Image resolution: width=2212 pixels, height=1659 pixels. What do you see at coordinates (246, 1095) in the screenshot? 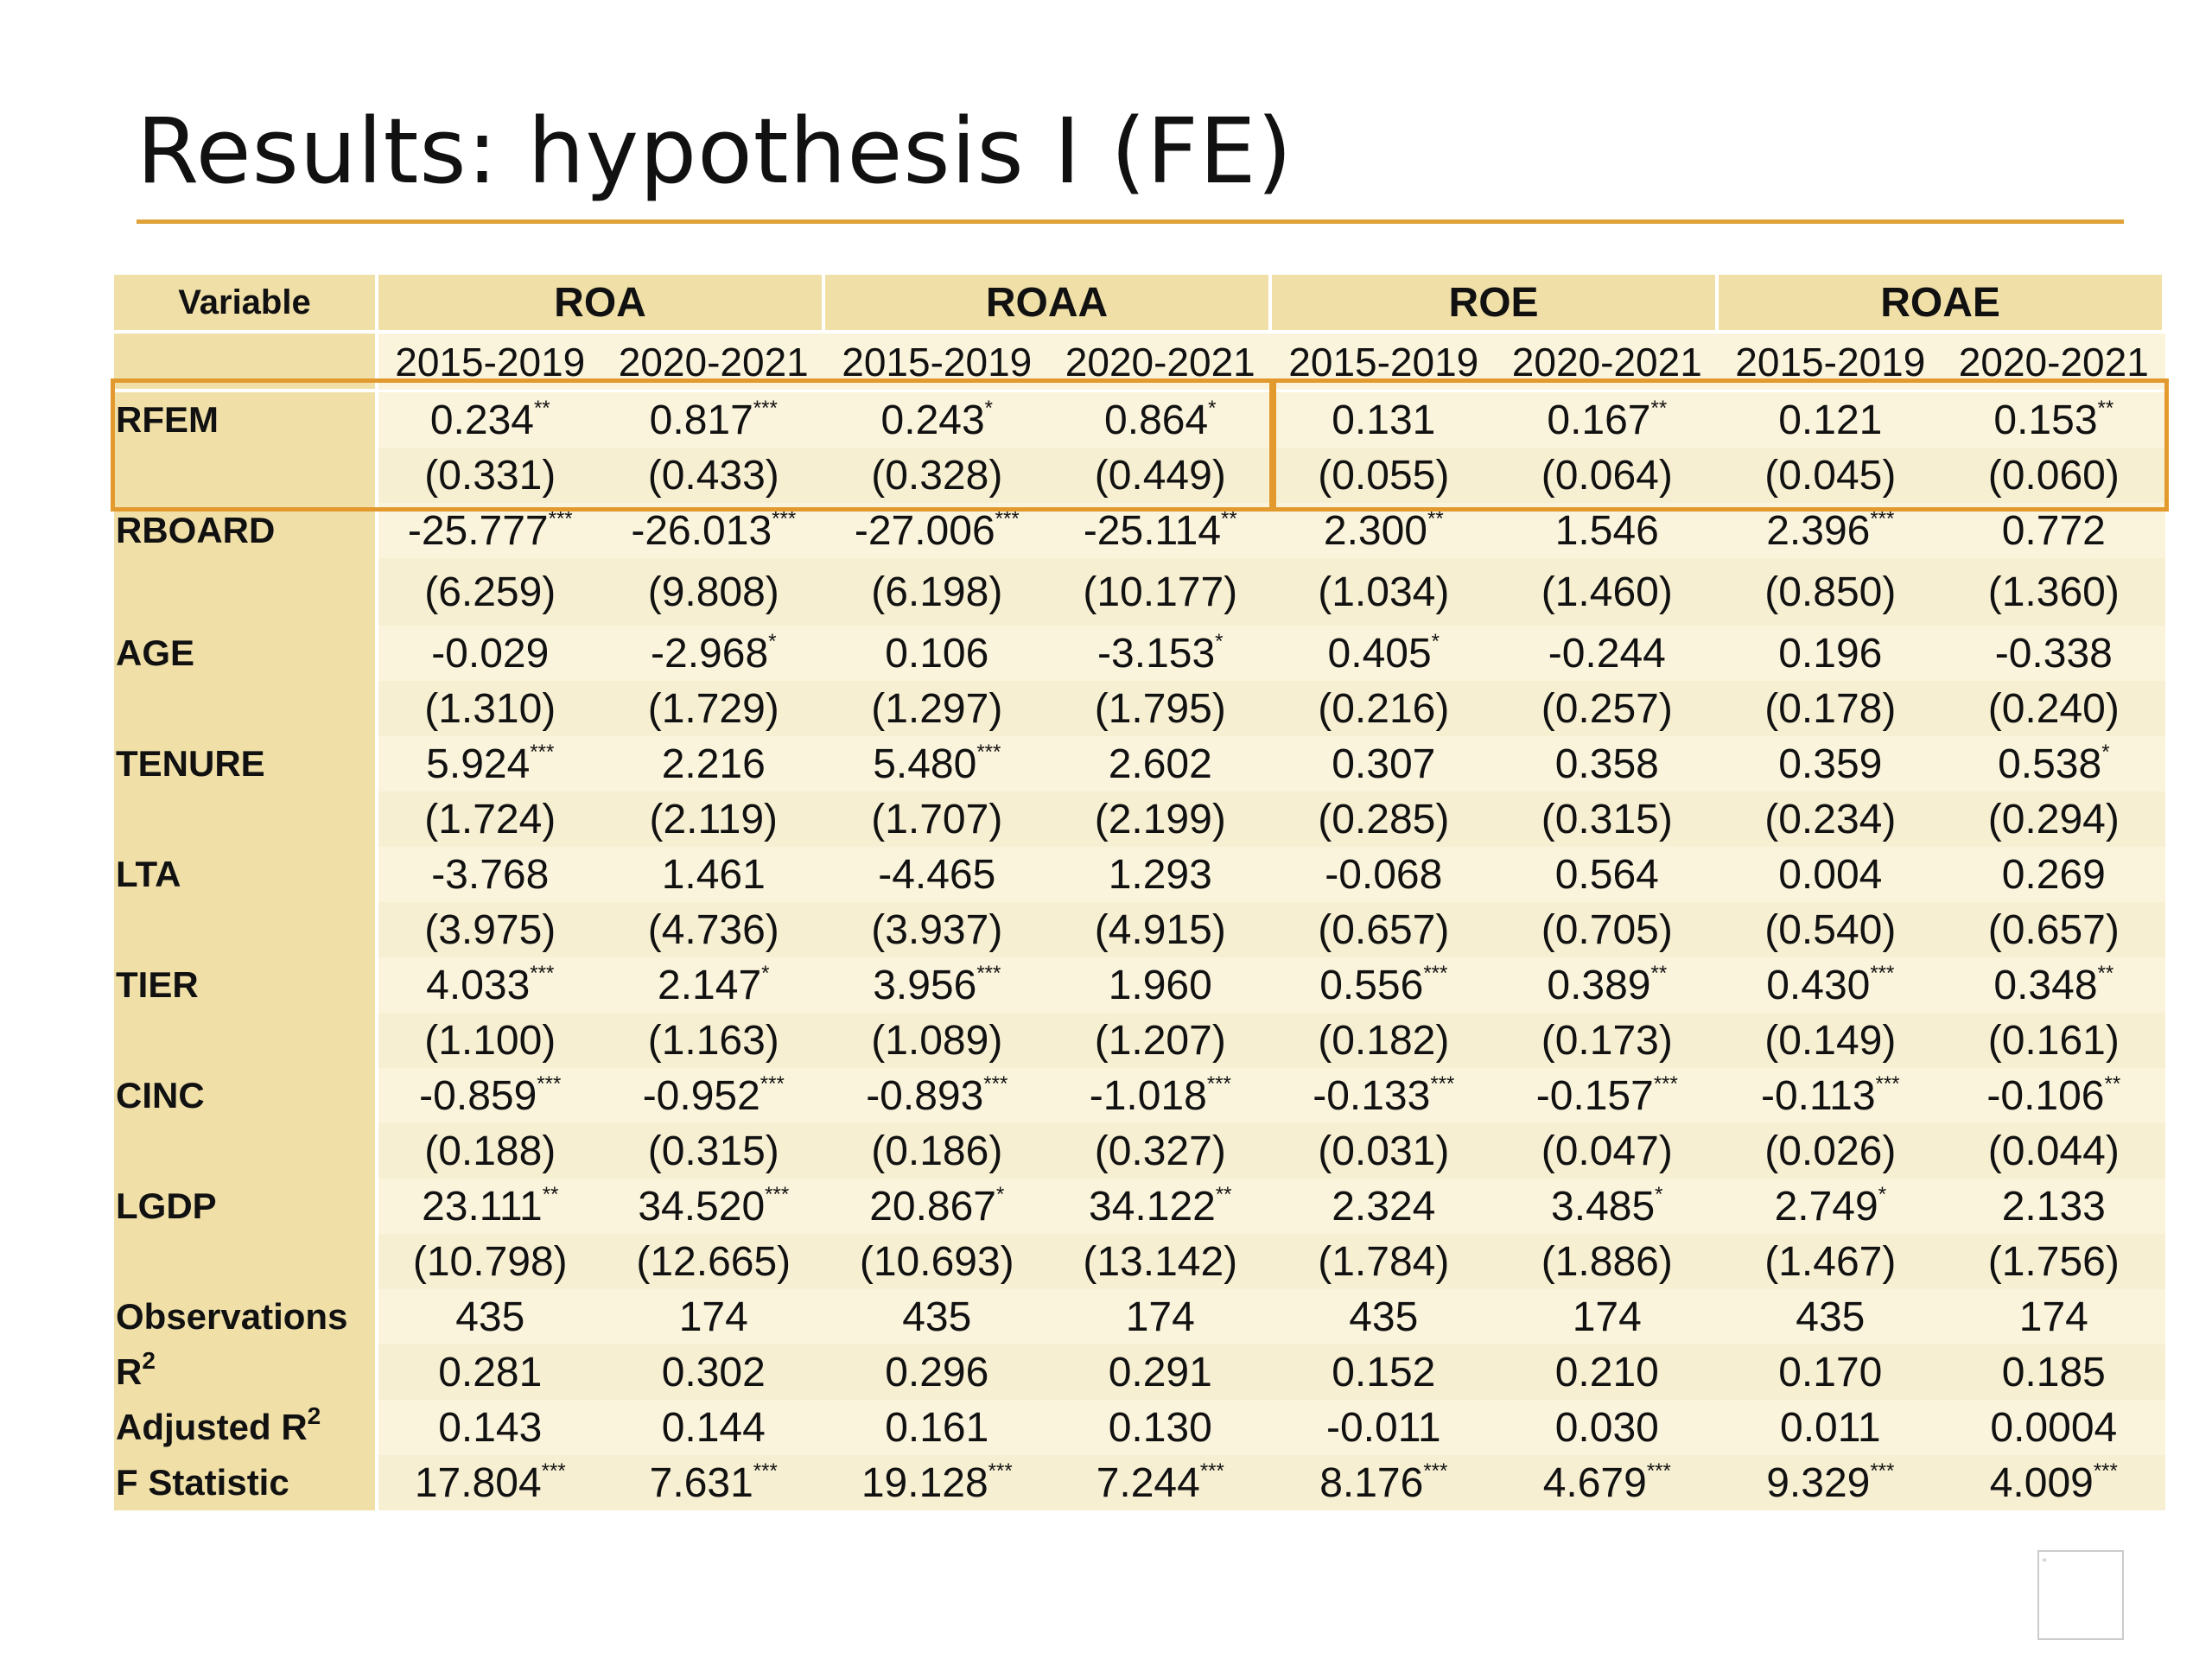
I see `variable-label: CINC` at bounding box center [246, 1095].